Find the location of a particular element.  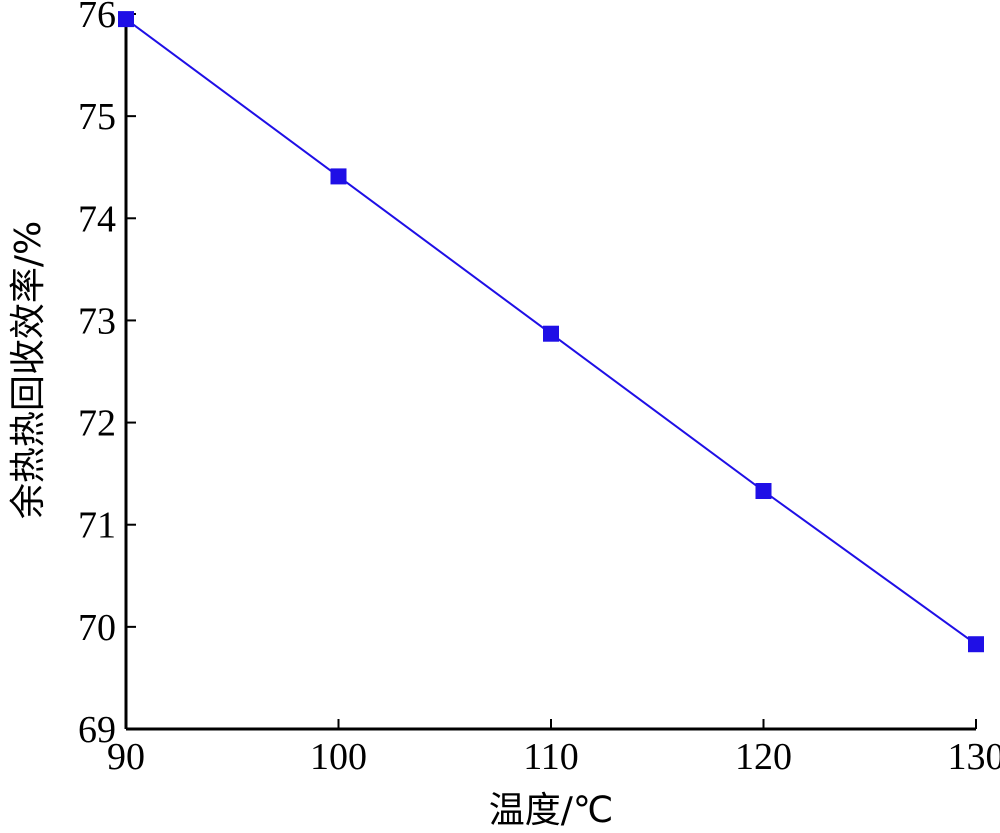

x-tick-label: 90 is located at coordinates (126, 757).